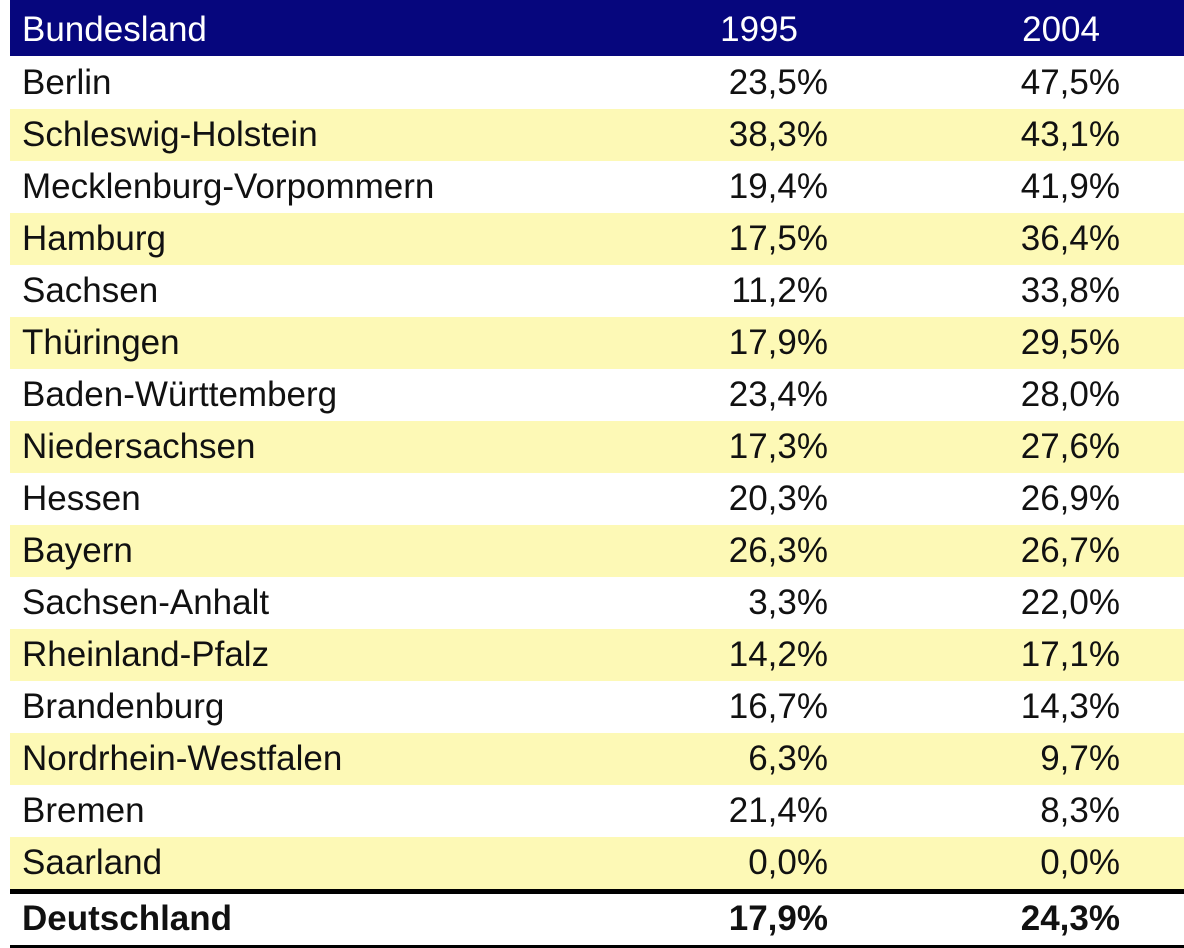 This screenshot has width=1184, height=948. Describe the element at coordinates (1070, 654) in the screenshot. I see `table-cell: 17,1%` at that location.